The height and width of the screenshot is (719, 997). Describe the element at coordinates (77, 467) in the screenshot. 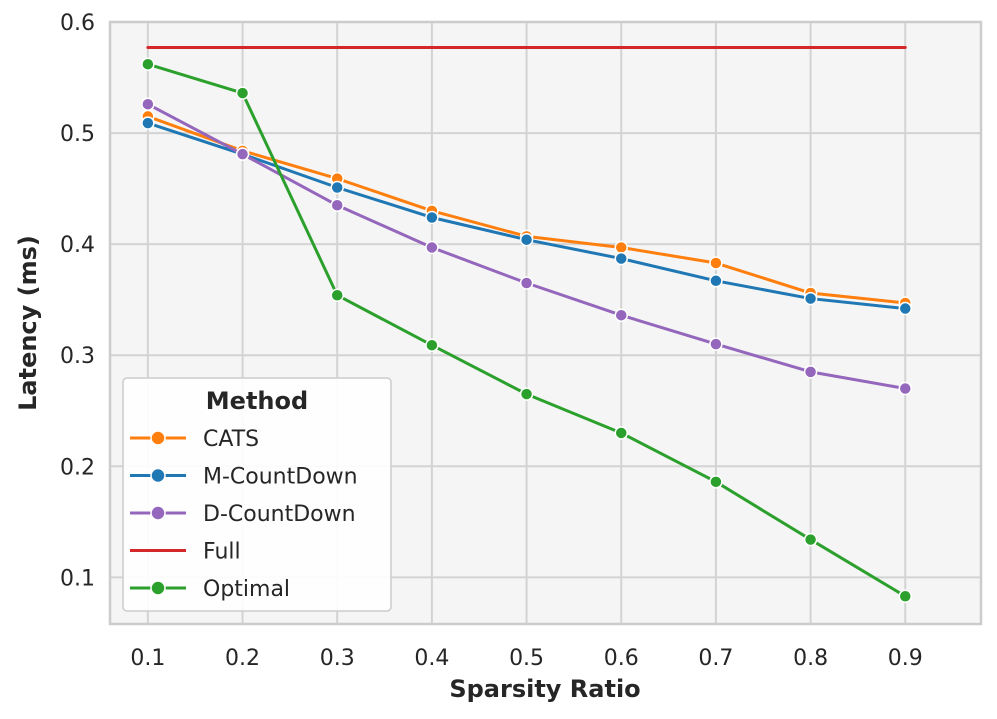

I see `y-tick-label: 0.2` at that location.